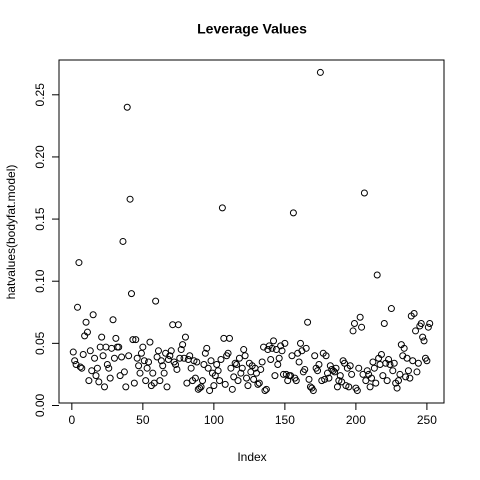 The height and width of the screenshot is (480, 480). I want to click on x-tick-label: 0, so click(71, 420).